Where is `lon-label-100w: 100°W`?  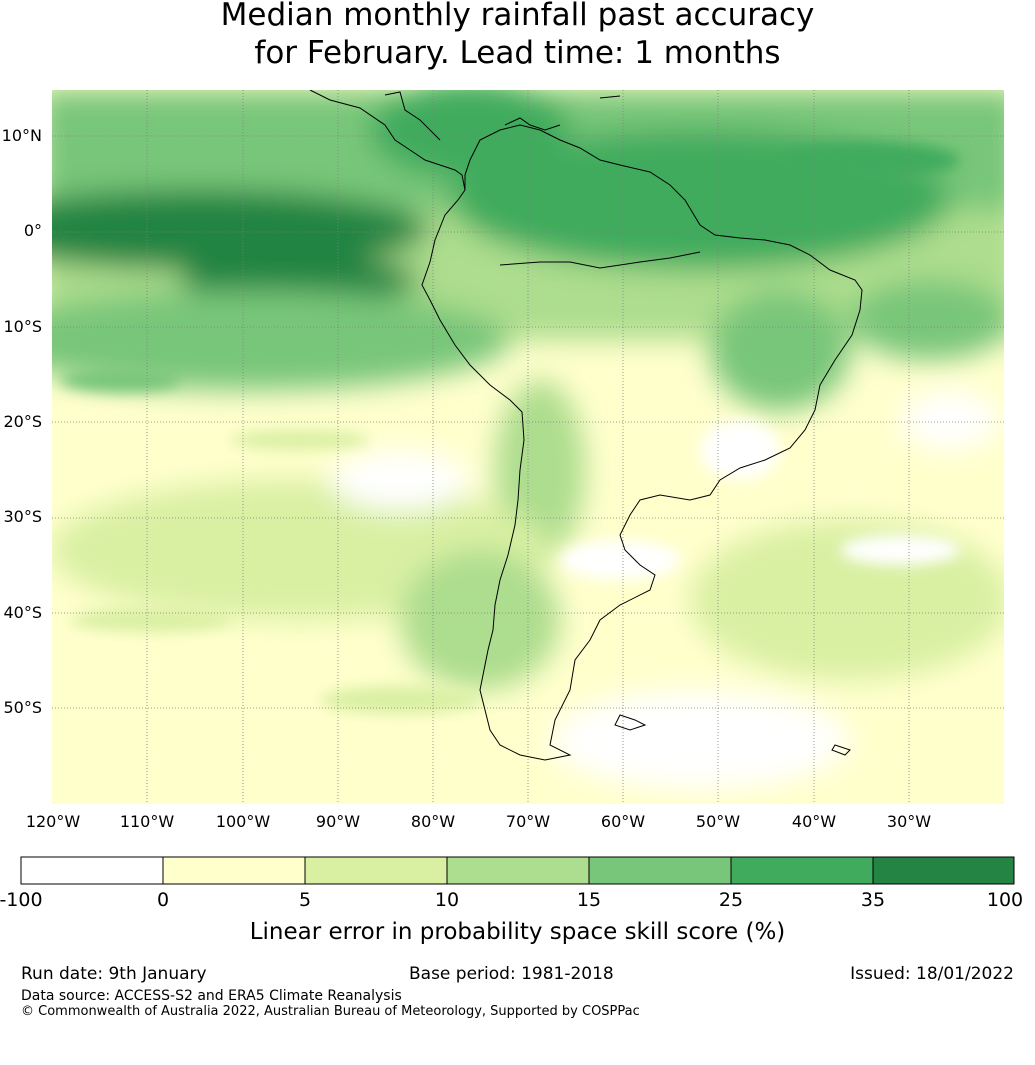
lon-label-100w: 100°W is located at coordinates (243, 821).